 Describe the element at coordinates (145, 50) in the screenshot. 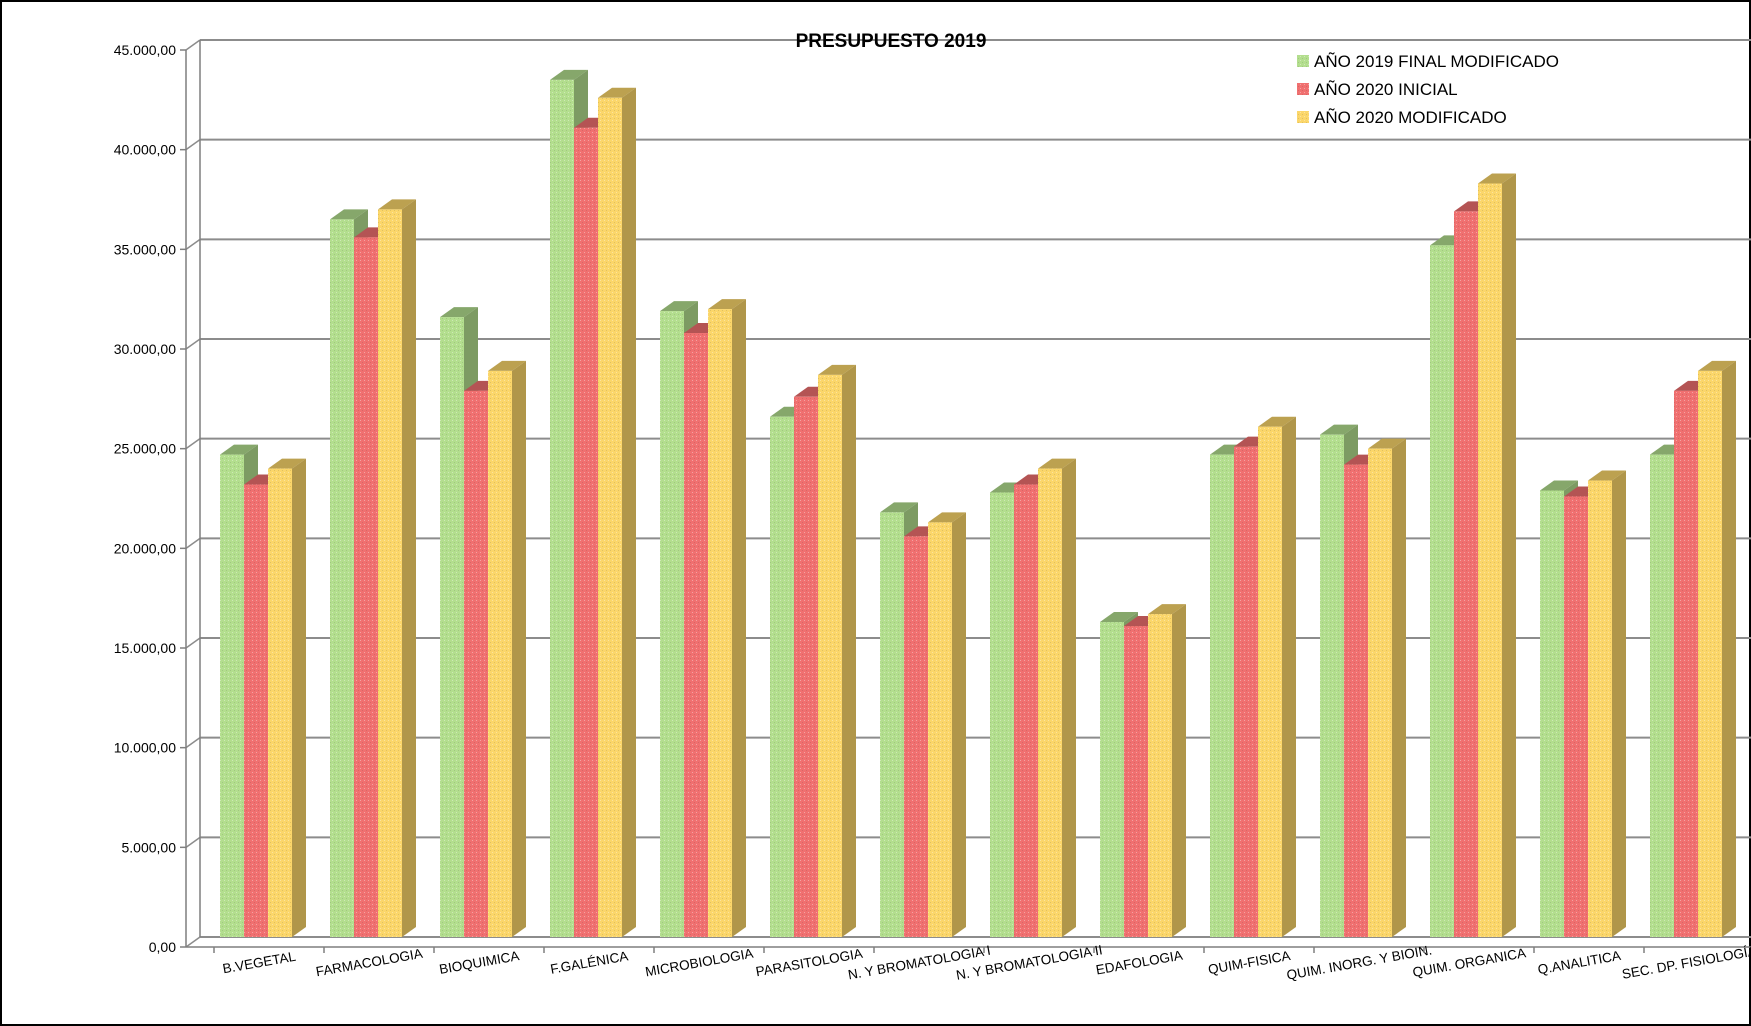

I see `y-tick-label: 45.000,00` at that location.